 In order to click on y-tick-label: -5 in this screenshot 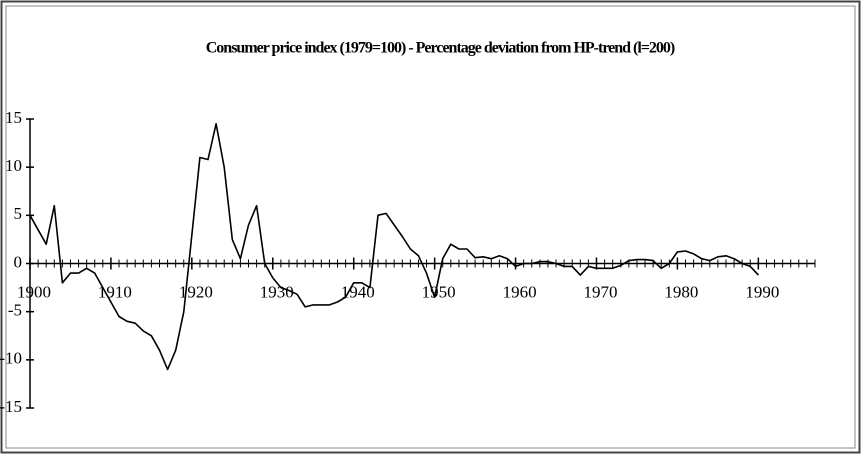, I will do `click(15, 310)`.